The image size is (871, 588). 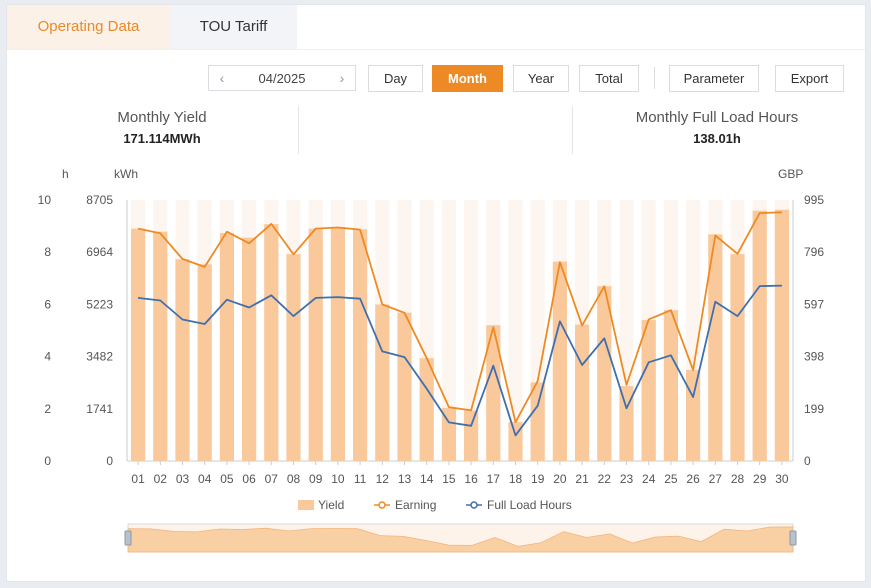 I want to click on x-tick-label: 23, so click(x=627, y=479).